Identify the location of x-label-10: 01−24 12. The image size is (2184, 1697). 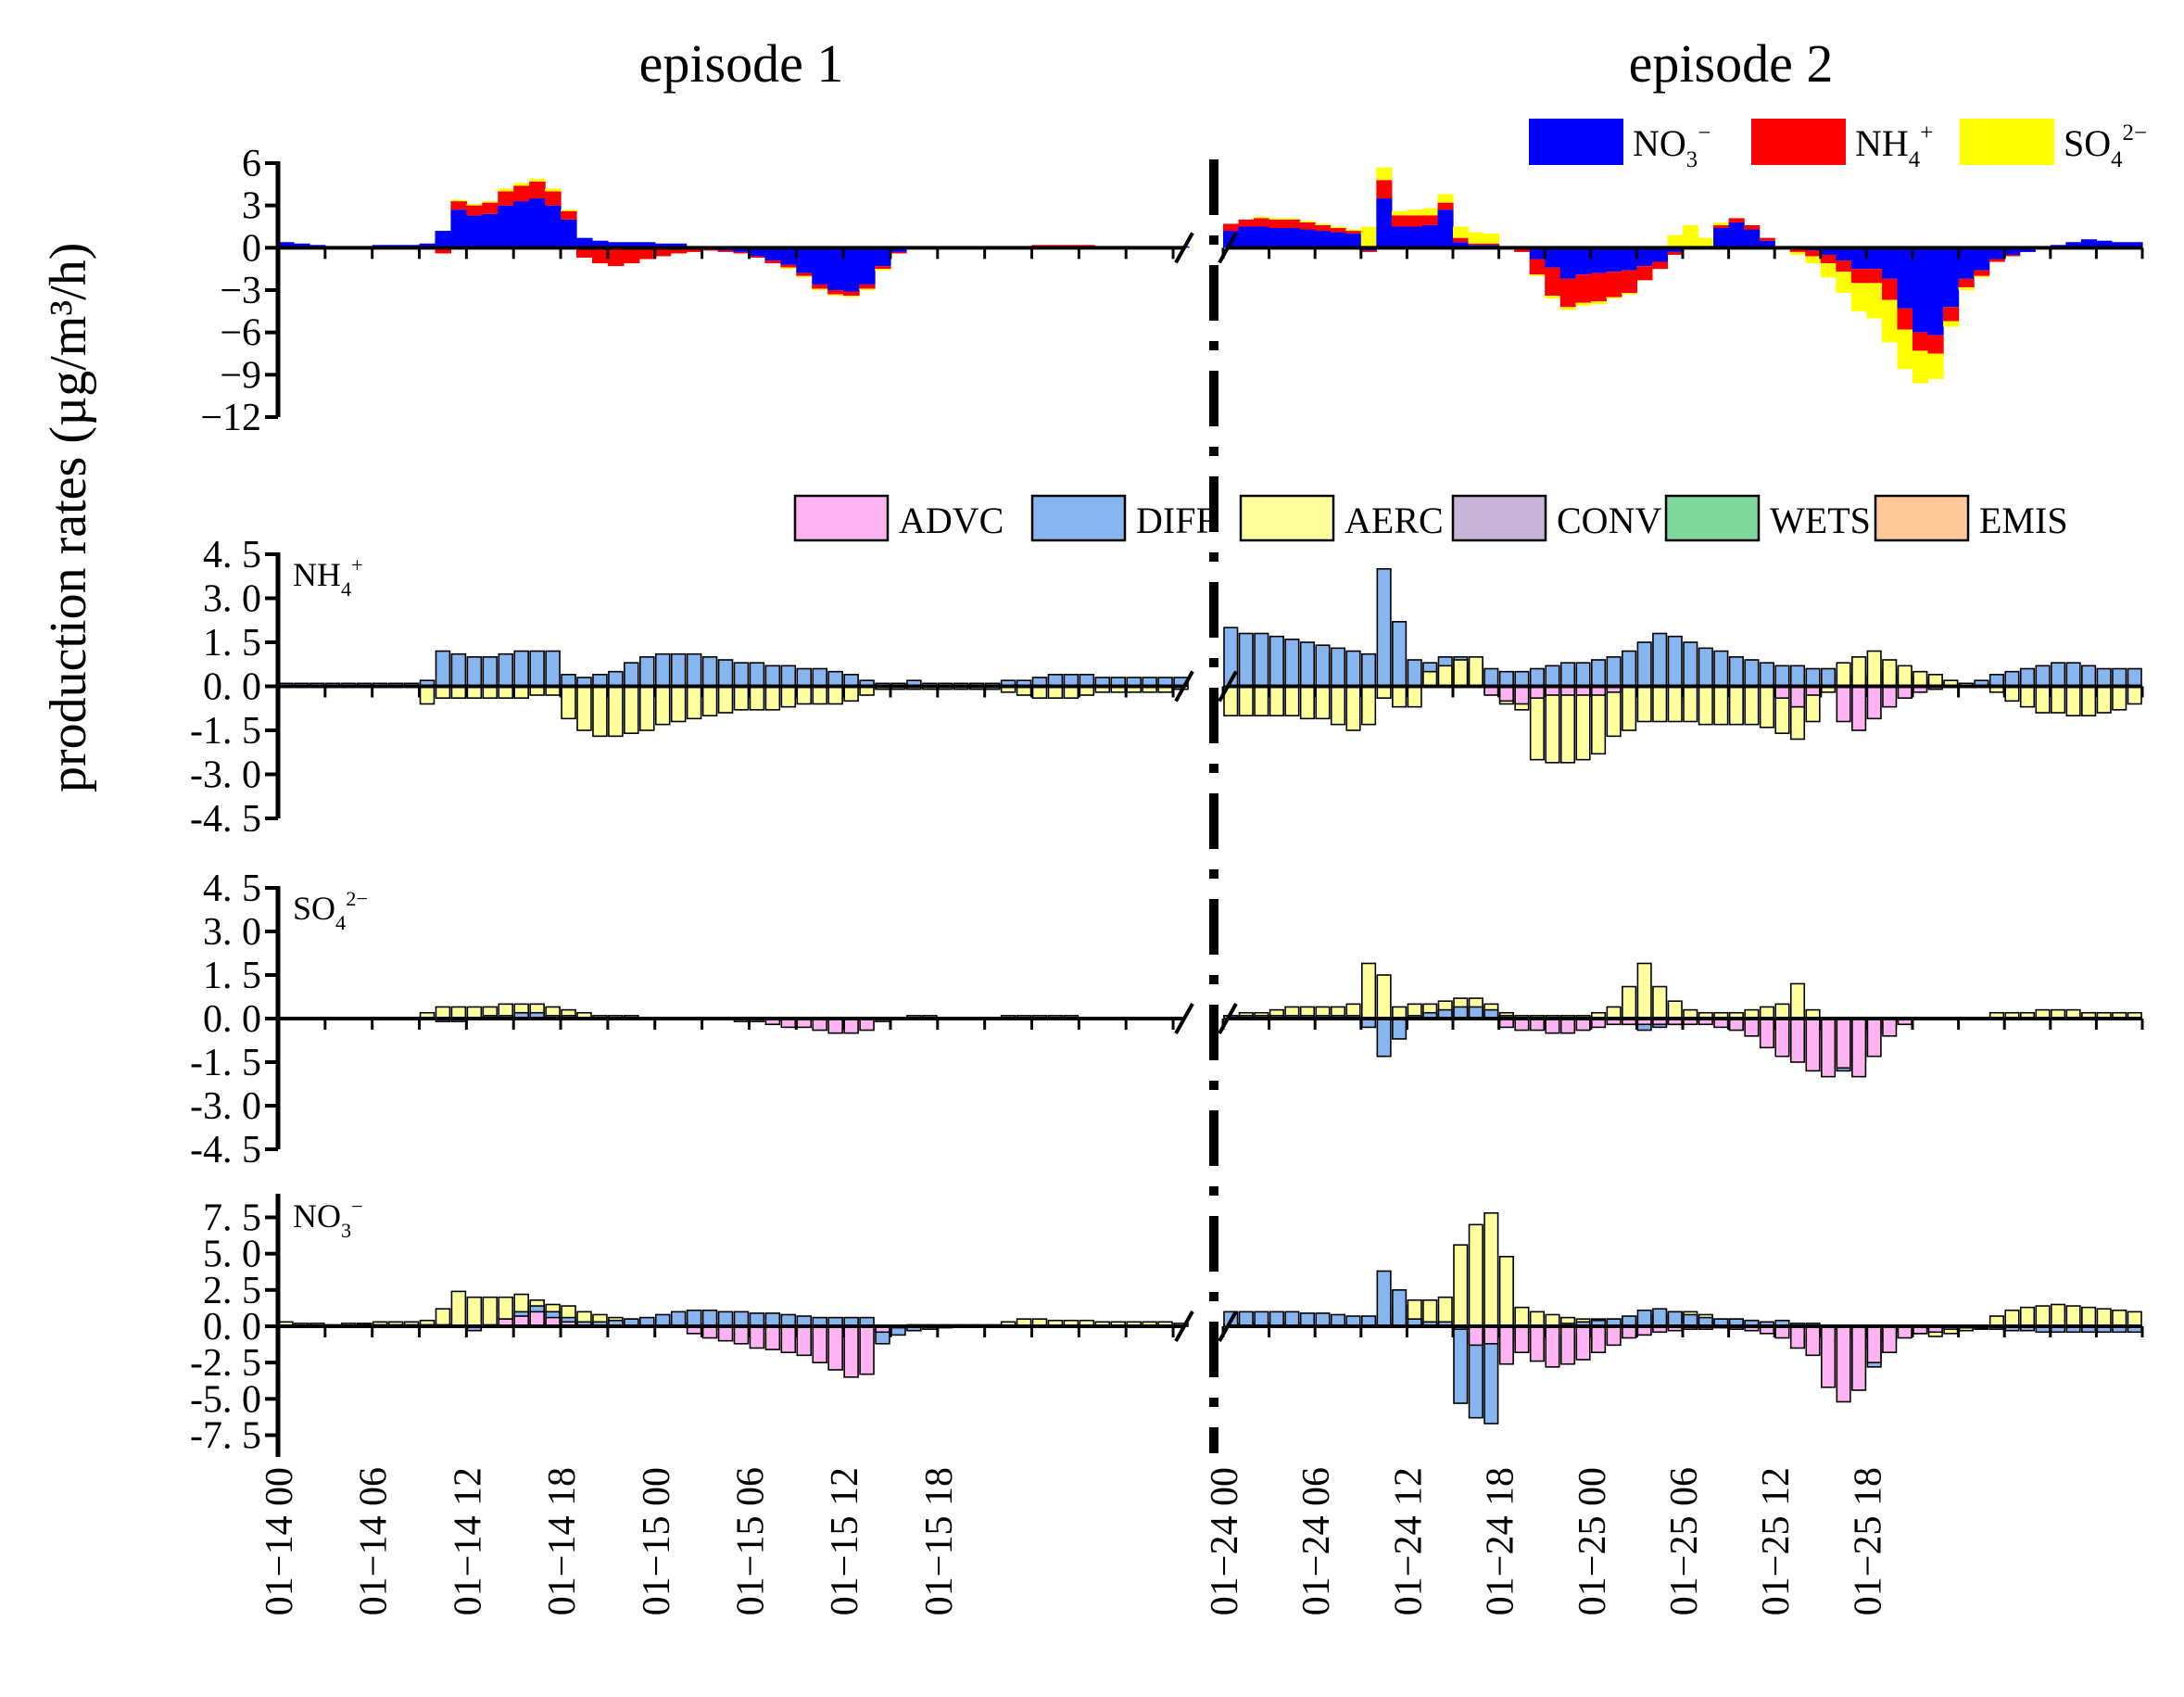
(1408, 1541).